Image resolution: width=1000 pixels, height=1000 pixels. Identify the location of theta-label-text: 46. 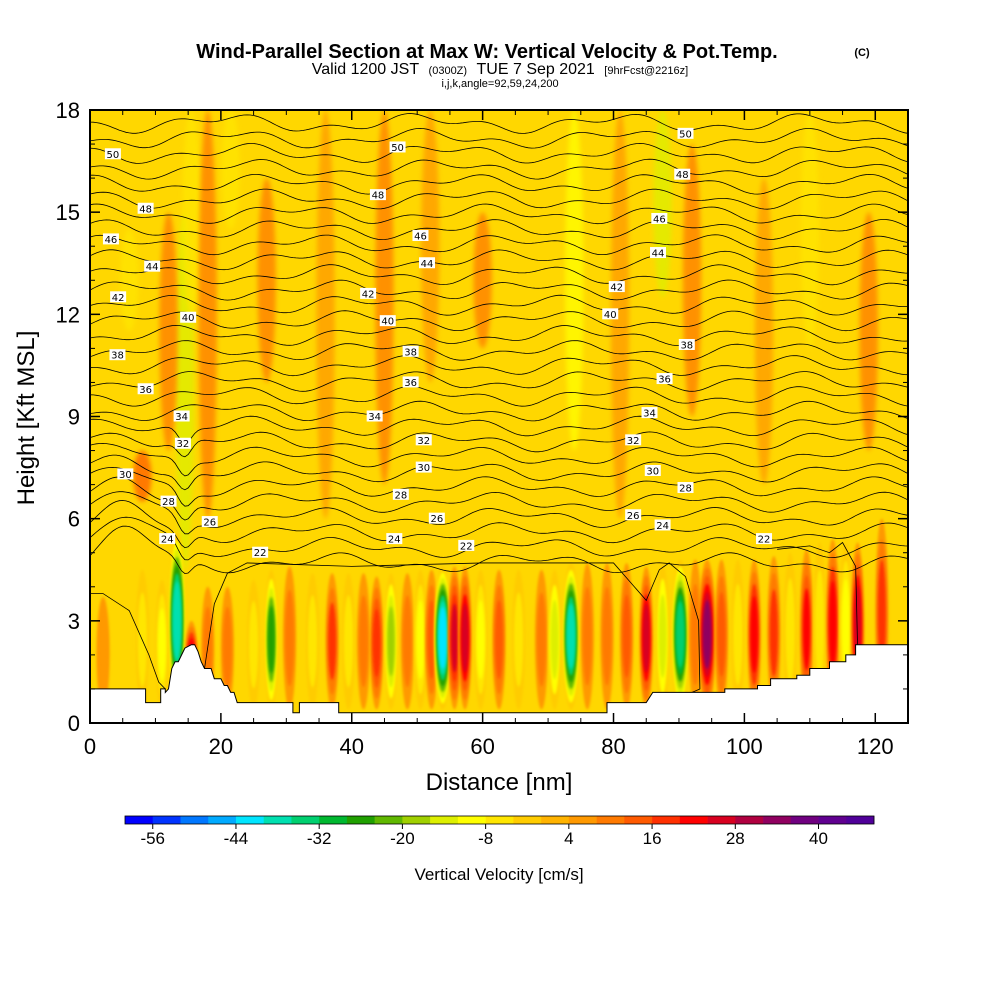
(659, 219).